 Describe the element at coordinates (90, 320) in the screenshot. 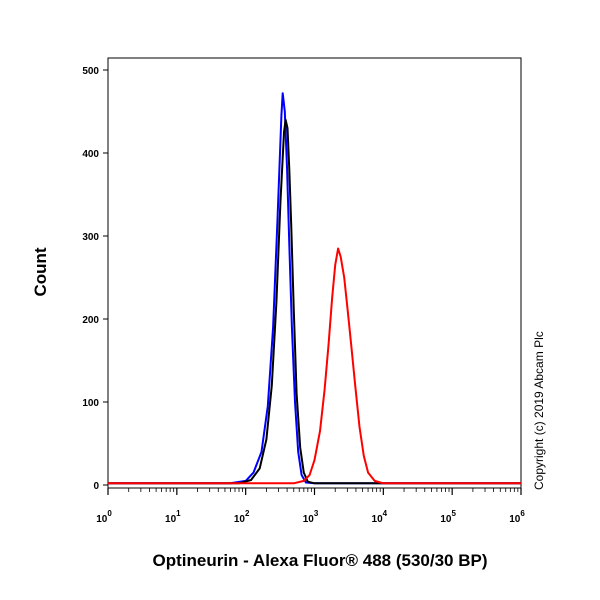

I see `y-tick-label: 200` at that location.